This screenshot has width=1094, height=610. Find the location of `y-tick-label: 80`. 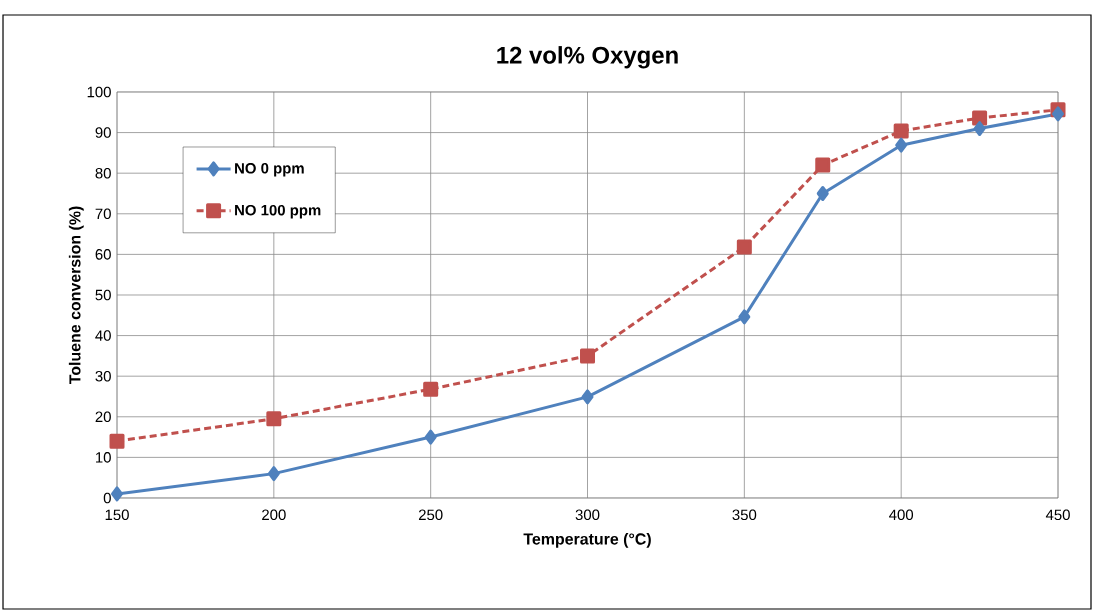

y-tick-label: 80 is located at coordinates (103, 173).